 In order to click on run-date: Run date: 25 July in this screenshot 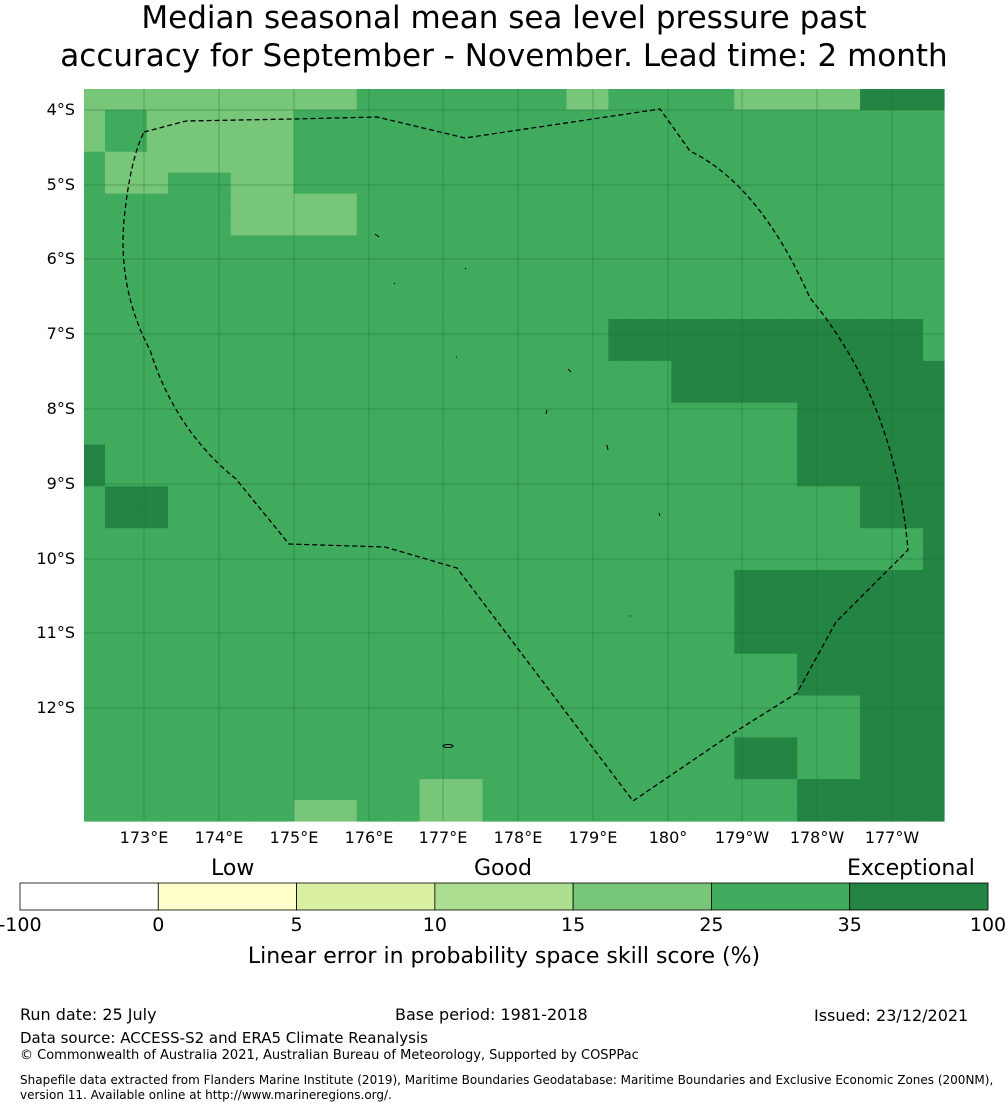, I will do `click(88, 1014)`.